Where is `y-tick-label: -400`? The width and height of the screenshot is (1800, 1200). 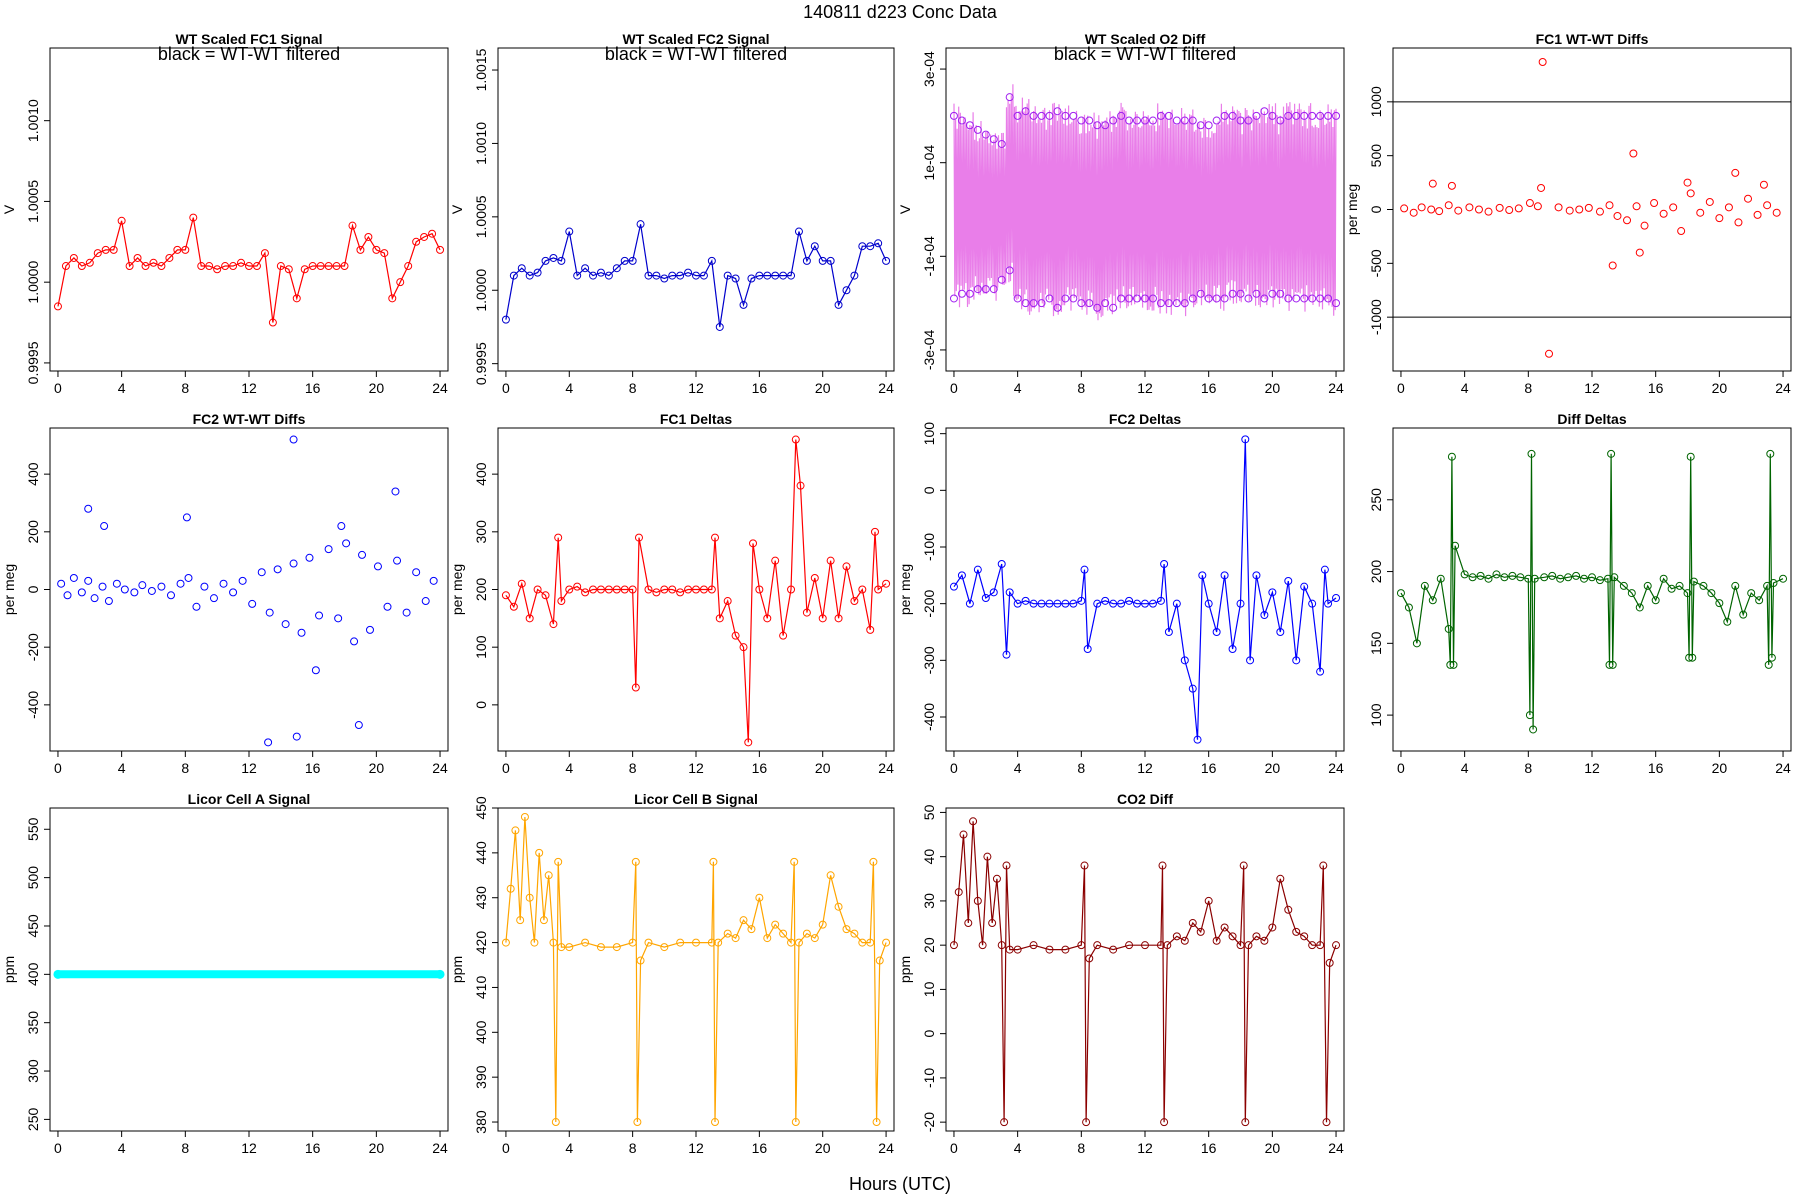 y-tick-label: -400 is located at coordinates (33, 705).